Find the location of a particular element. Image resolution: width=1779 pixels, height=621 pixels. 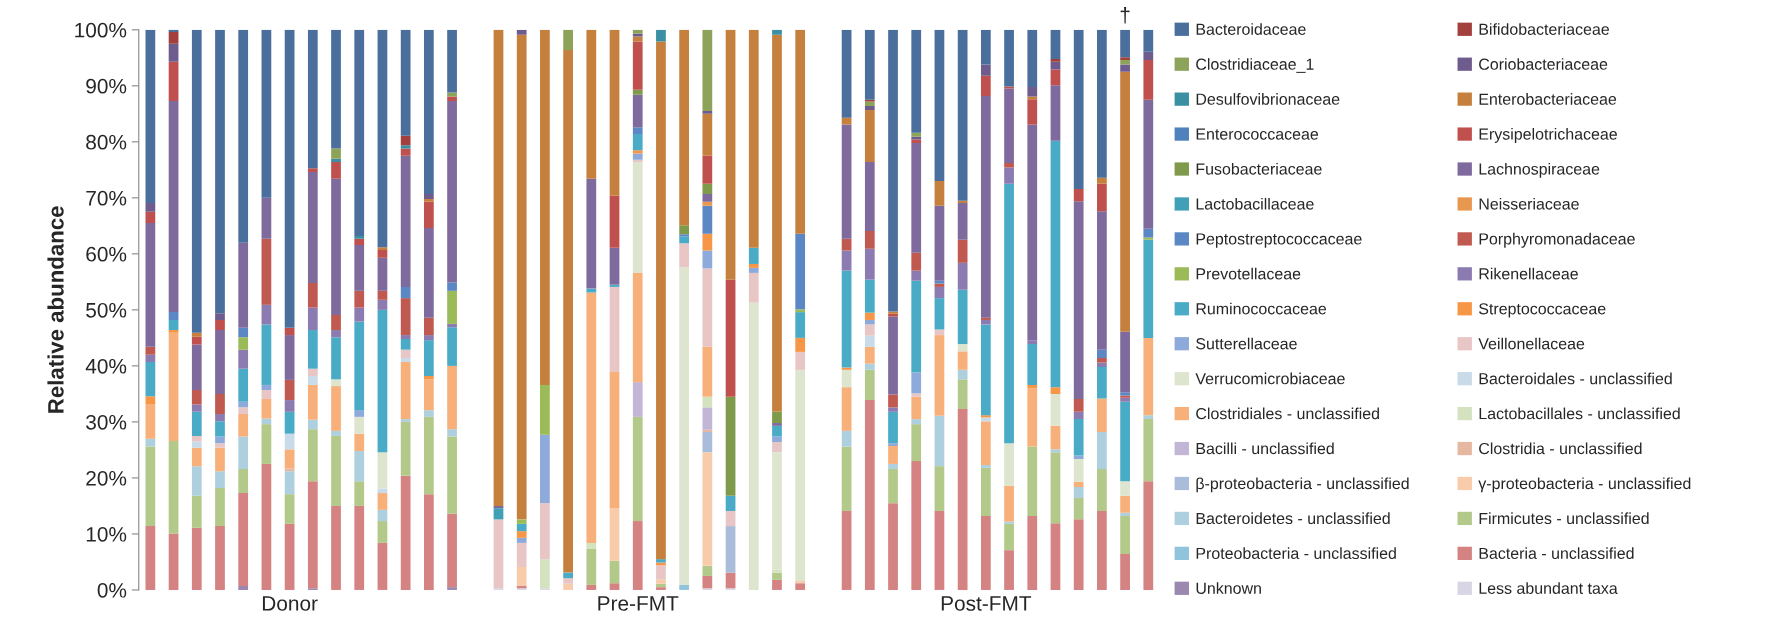

legend-label: Clostridia - unclassified is located at coordinates (1560, 448).